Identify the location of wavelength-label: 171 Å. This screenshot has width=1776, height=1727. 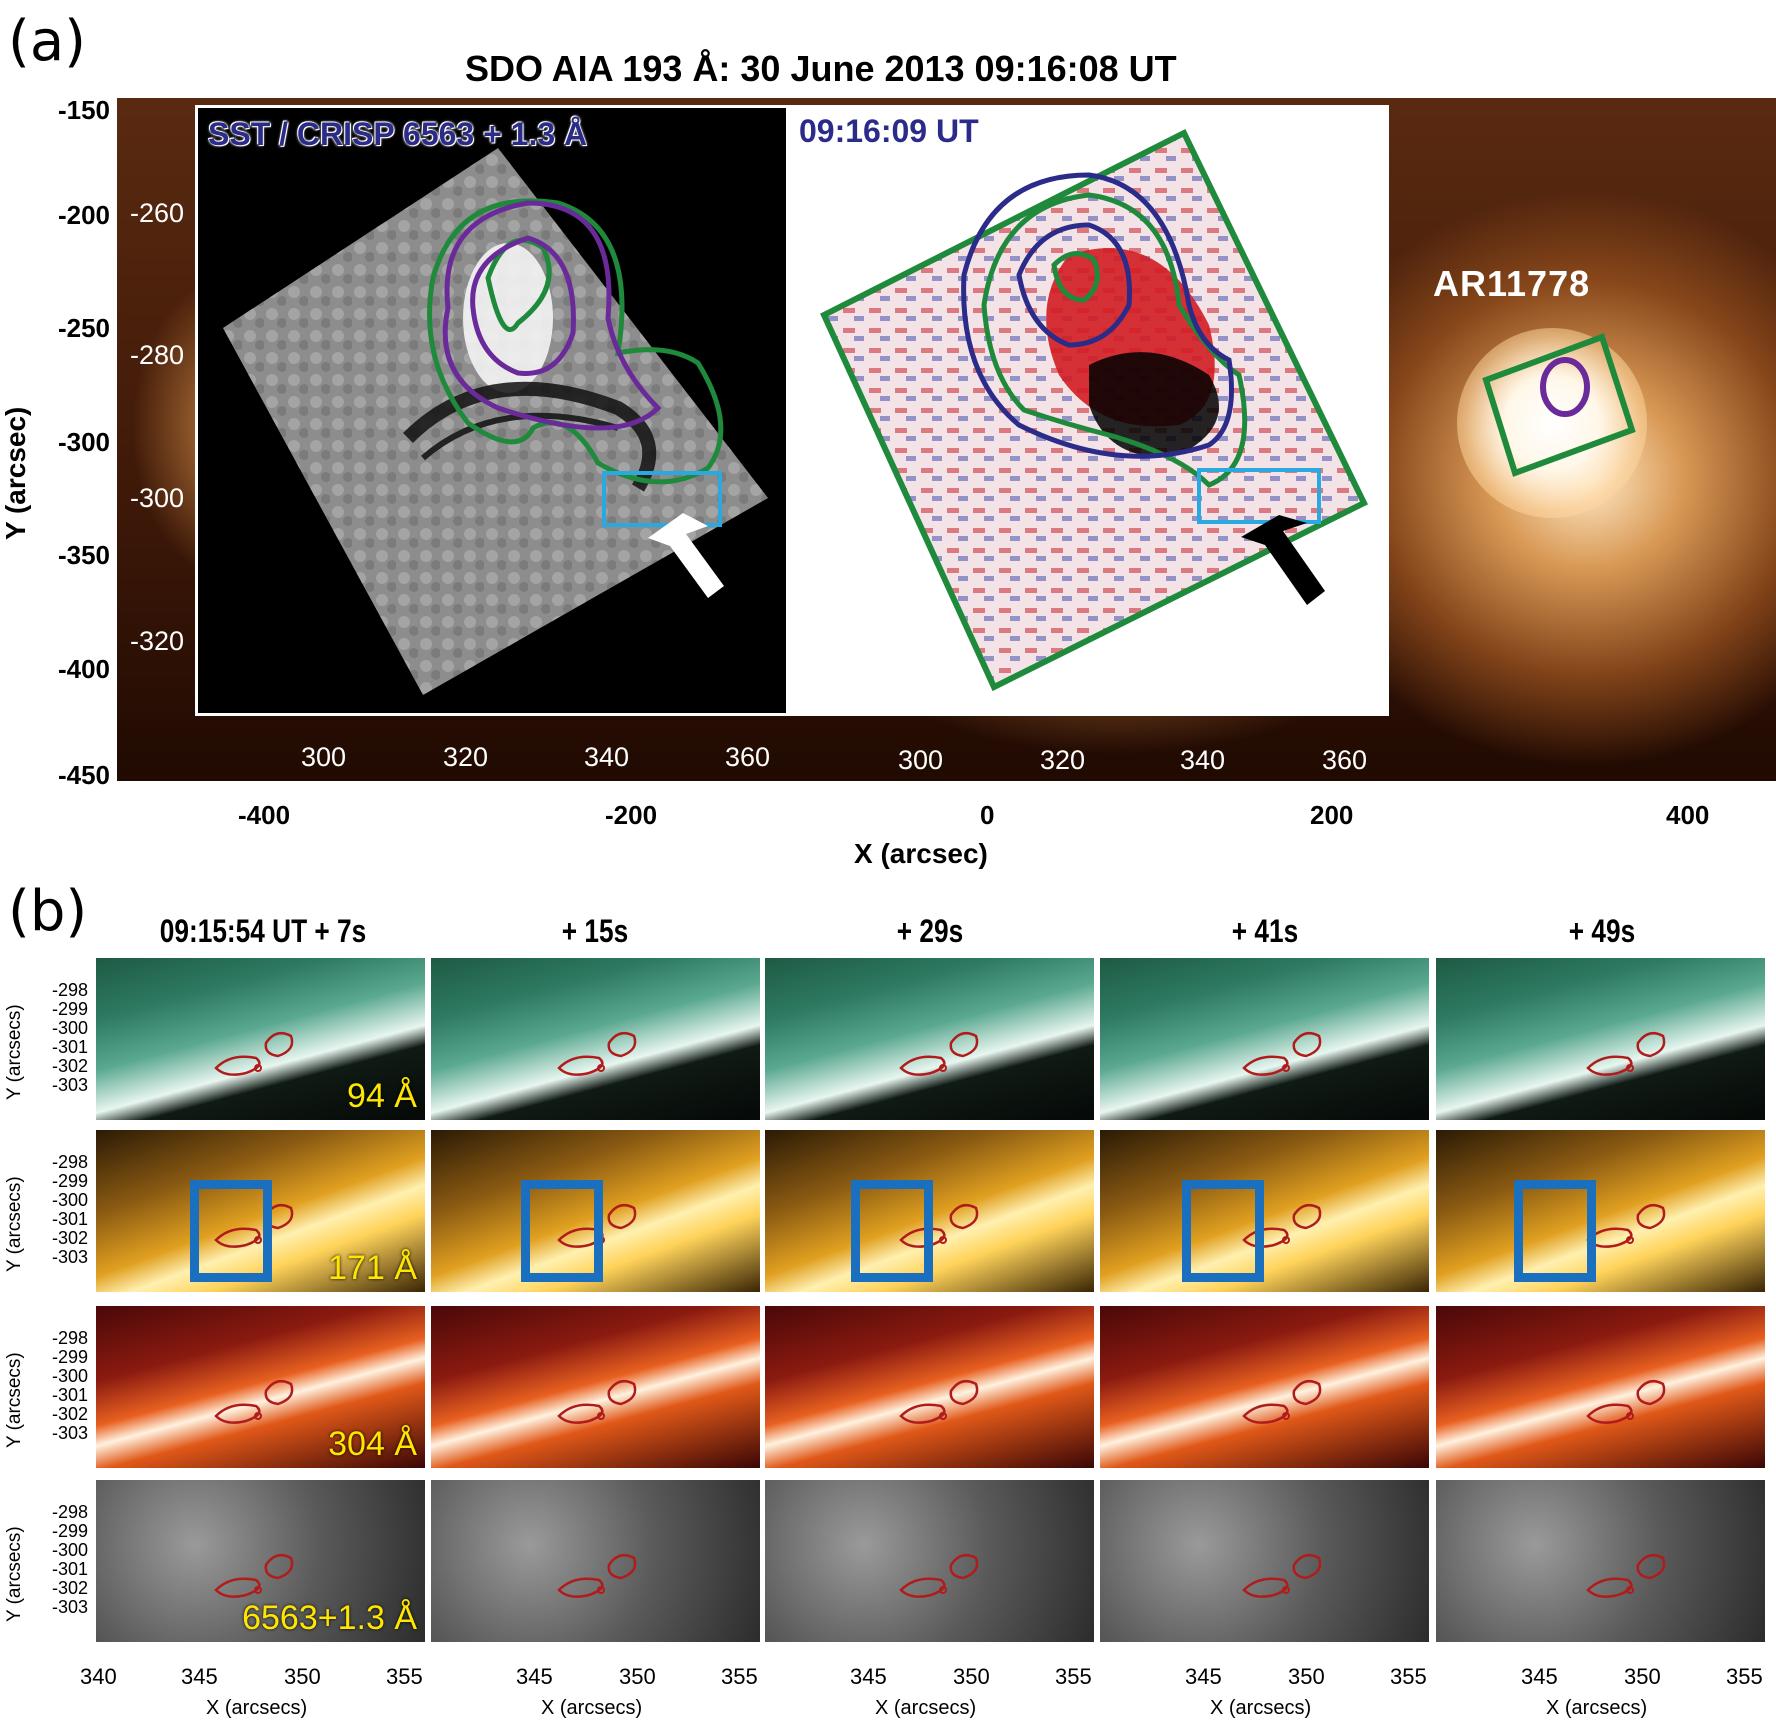
(372, 1268).